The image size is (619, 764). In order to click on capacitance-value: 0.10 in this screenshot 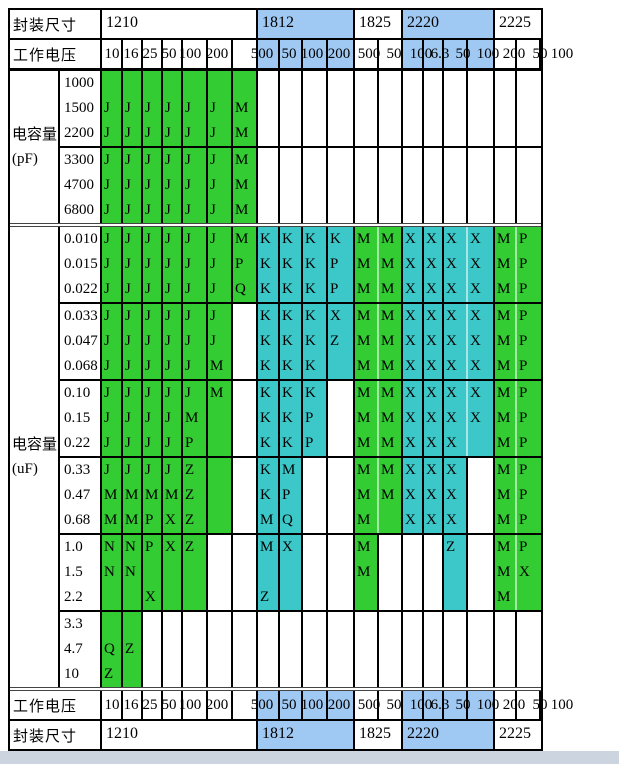, I will do `click(81, 393)`.